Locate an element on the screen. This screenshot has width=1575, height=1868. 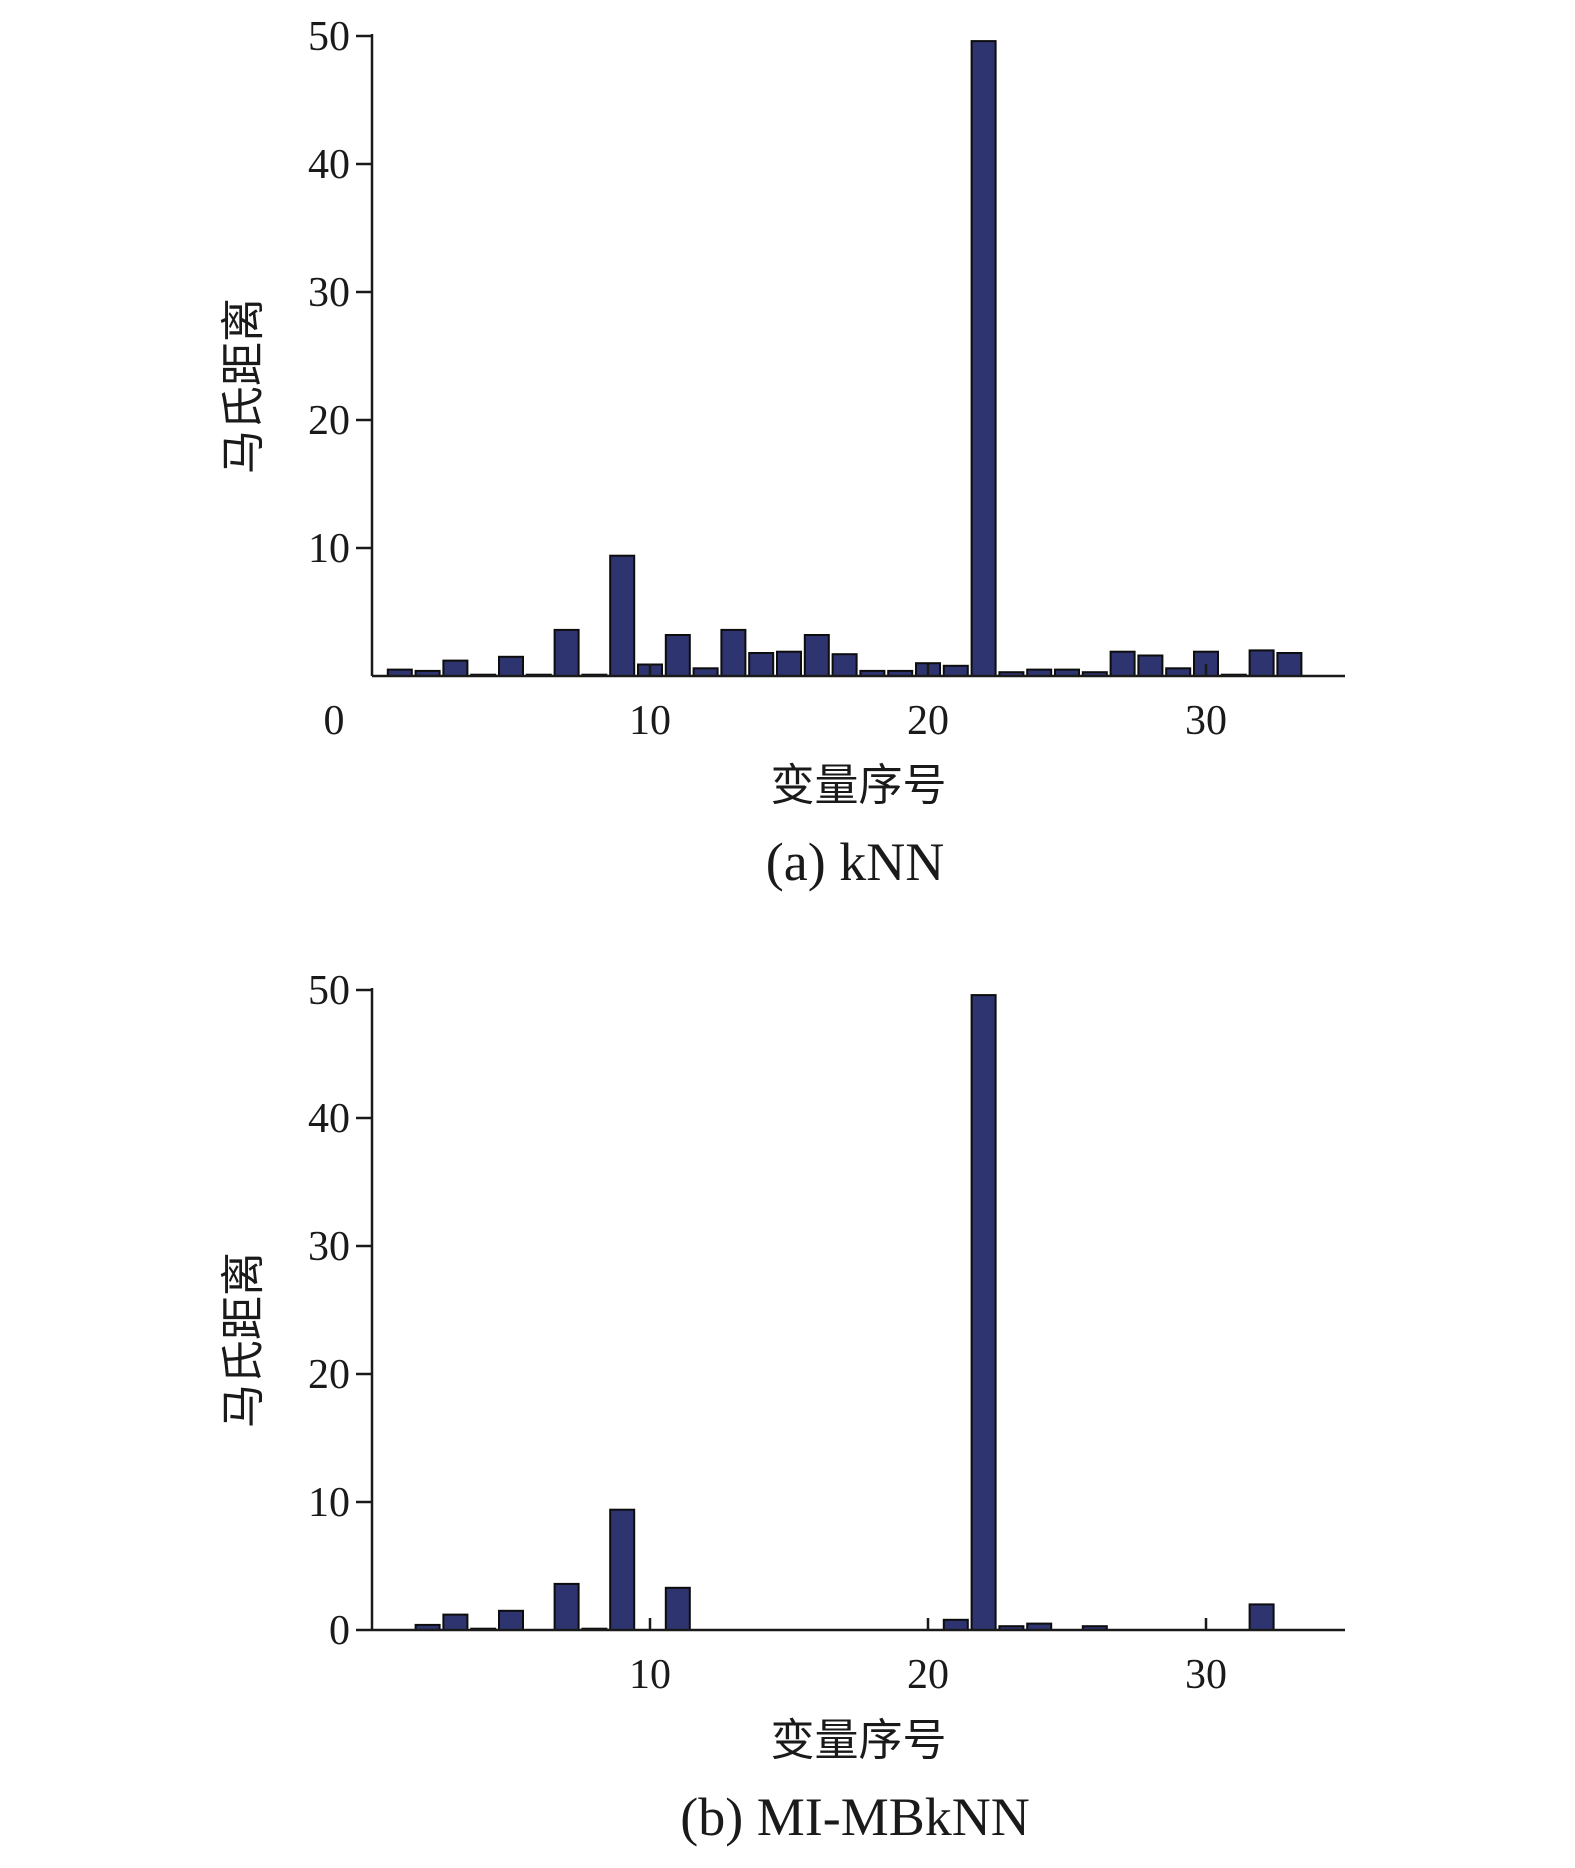
x-tick-label: 0 is located at coordinates (334, 721).